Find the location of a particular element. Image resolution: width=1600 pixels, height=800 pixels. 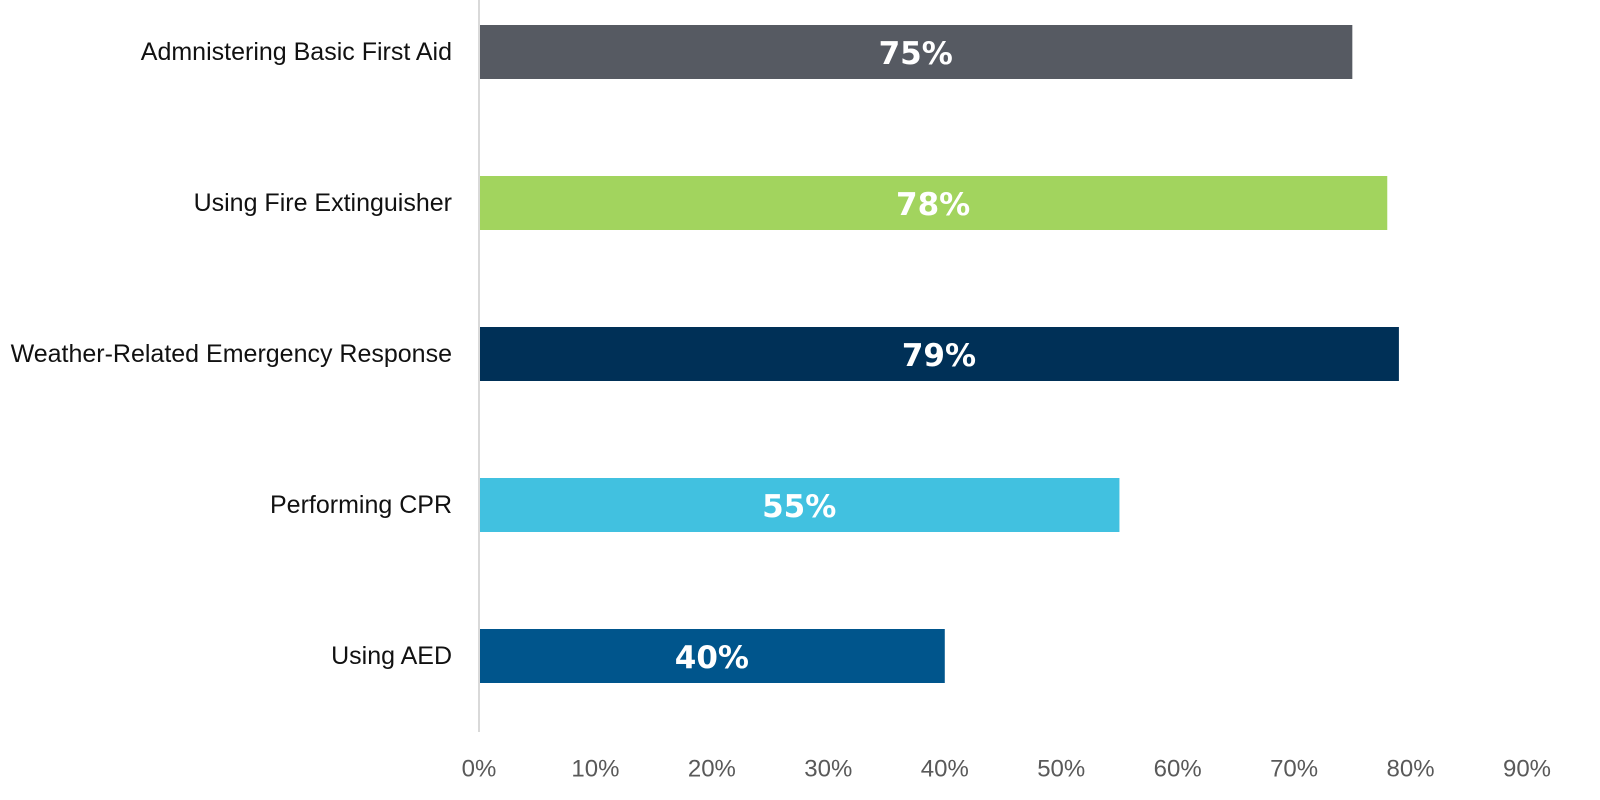

bar-weather-related-emergency-response is located at coordinates (939, 354).